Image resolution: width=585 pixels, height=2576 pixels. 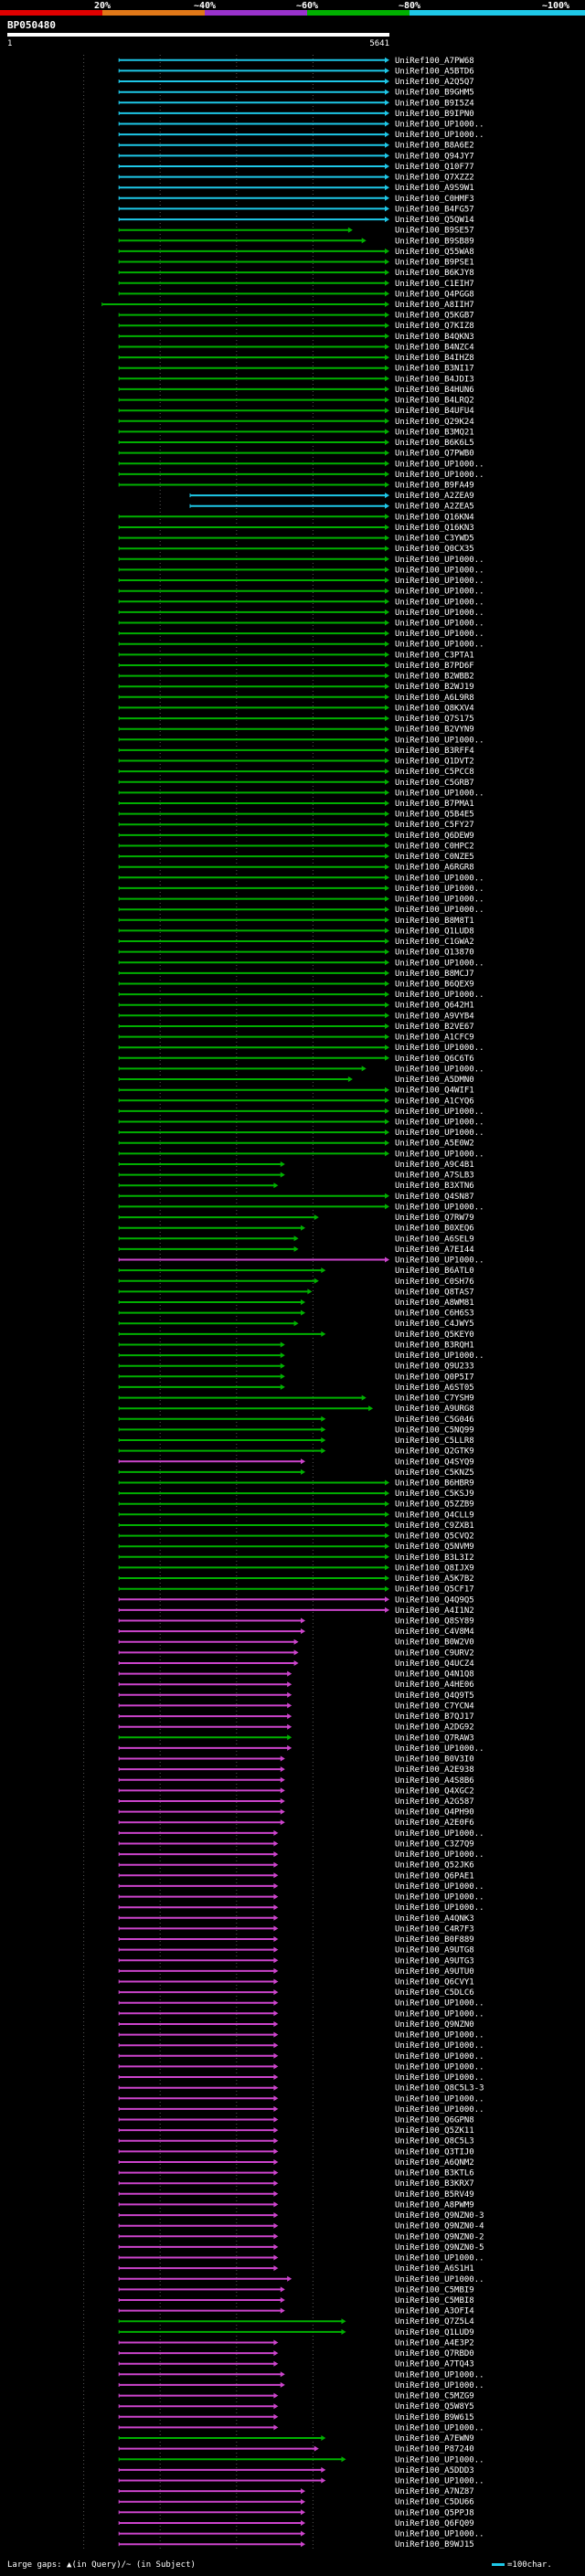 I want to click on hit-label: UniRef100_C7YCN4, so click(x=435, y=1706).